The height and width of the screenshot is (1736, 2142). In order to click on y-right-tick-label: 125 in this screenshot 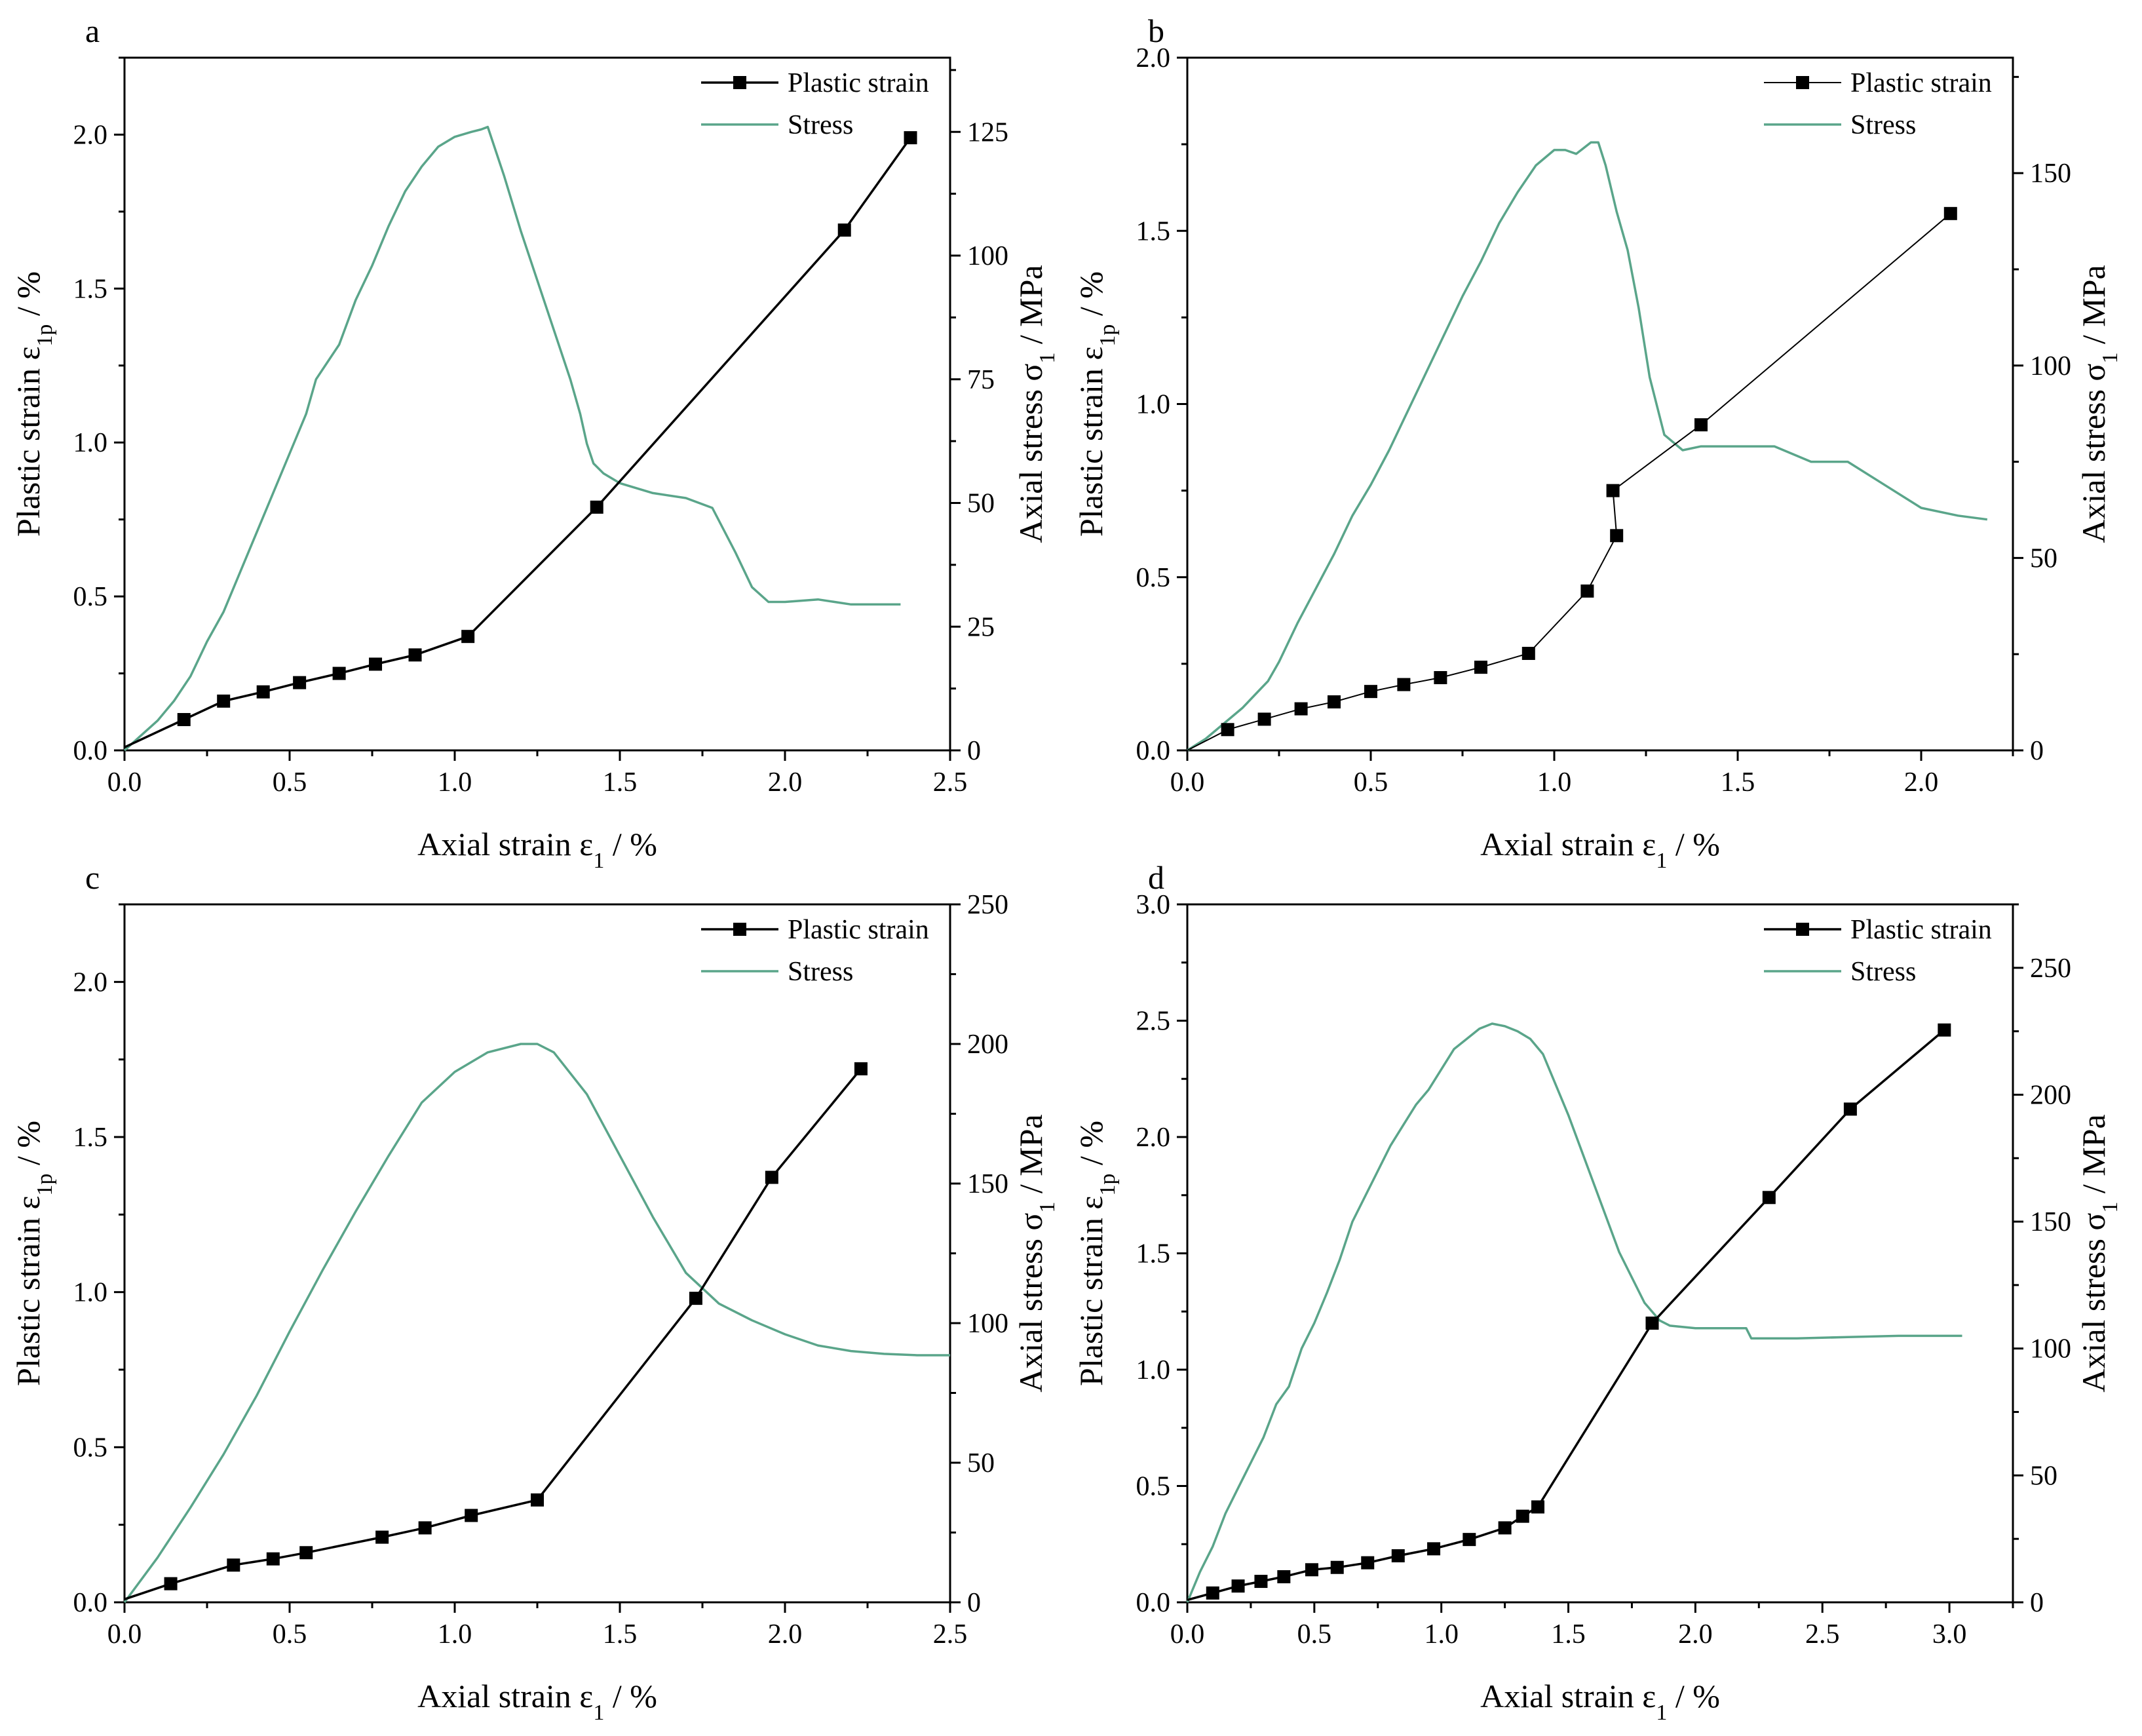, I will do `click(987, 132)`.